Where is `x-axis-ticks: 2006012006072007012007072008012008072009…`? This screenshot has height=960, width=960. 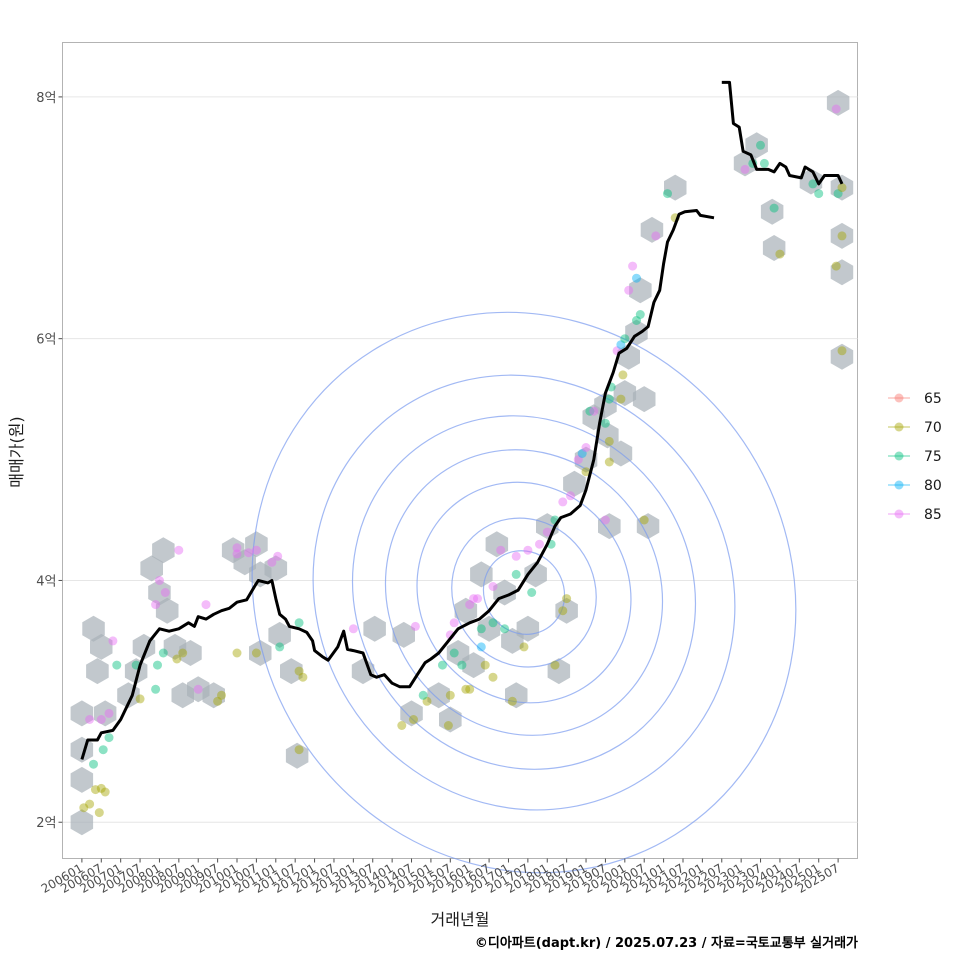 x-axis-ticks: 2006012006072007012007072008012008072009… is located at coordinates (440, 877).